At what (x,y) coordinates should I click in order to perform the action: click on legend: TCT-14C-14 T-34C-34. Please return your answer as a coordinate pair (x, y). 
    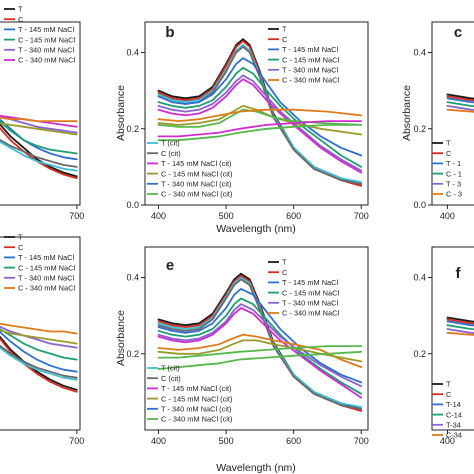
    Looking at the image, I should click on (447, 410).